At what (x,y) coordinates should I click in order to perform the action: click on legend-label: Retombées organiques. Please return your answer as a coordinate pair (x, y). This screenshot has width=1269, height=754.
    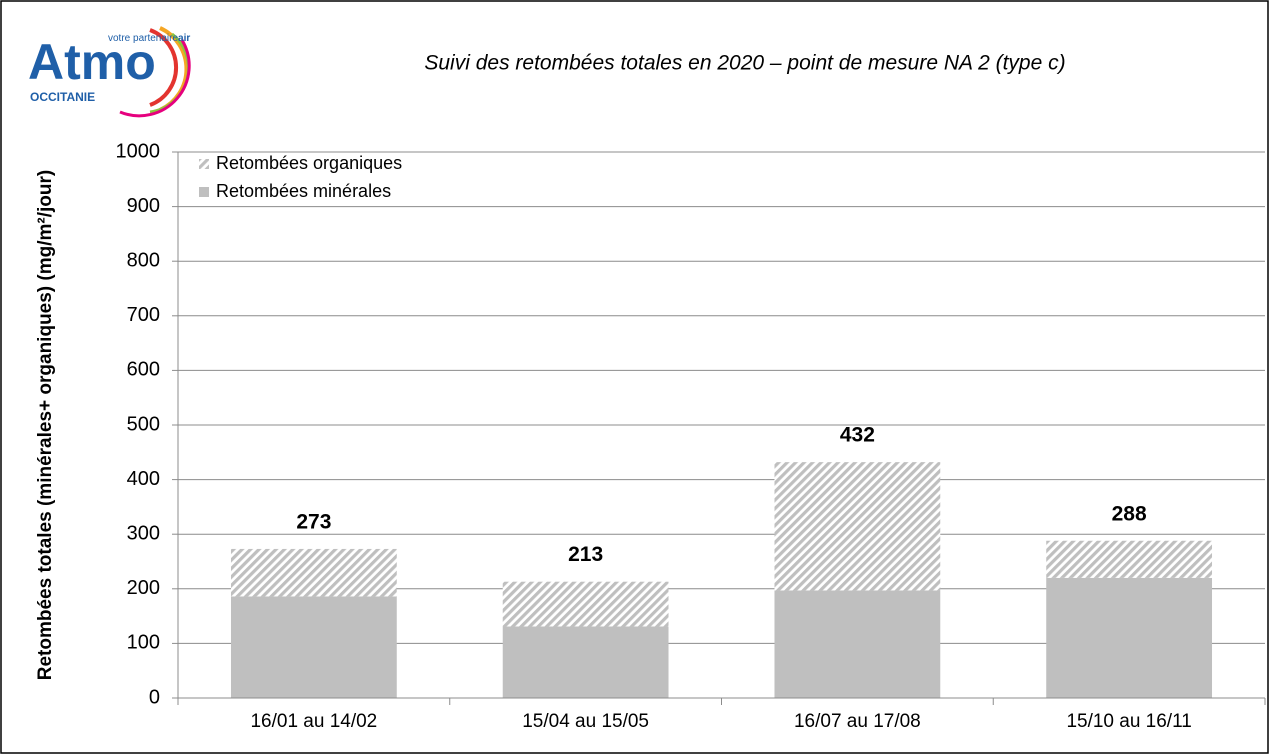
    Looking at the image, I should click on (309, 163).